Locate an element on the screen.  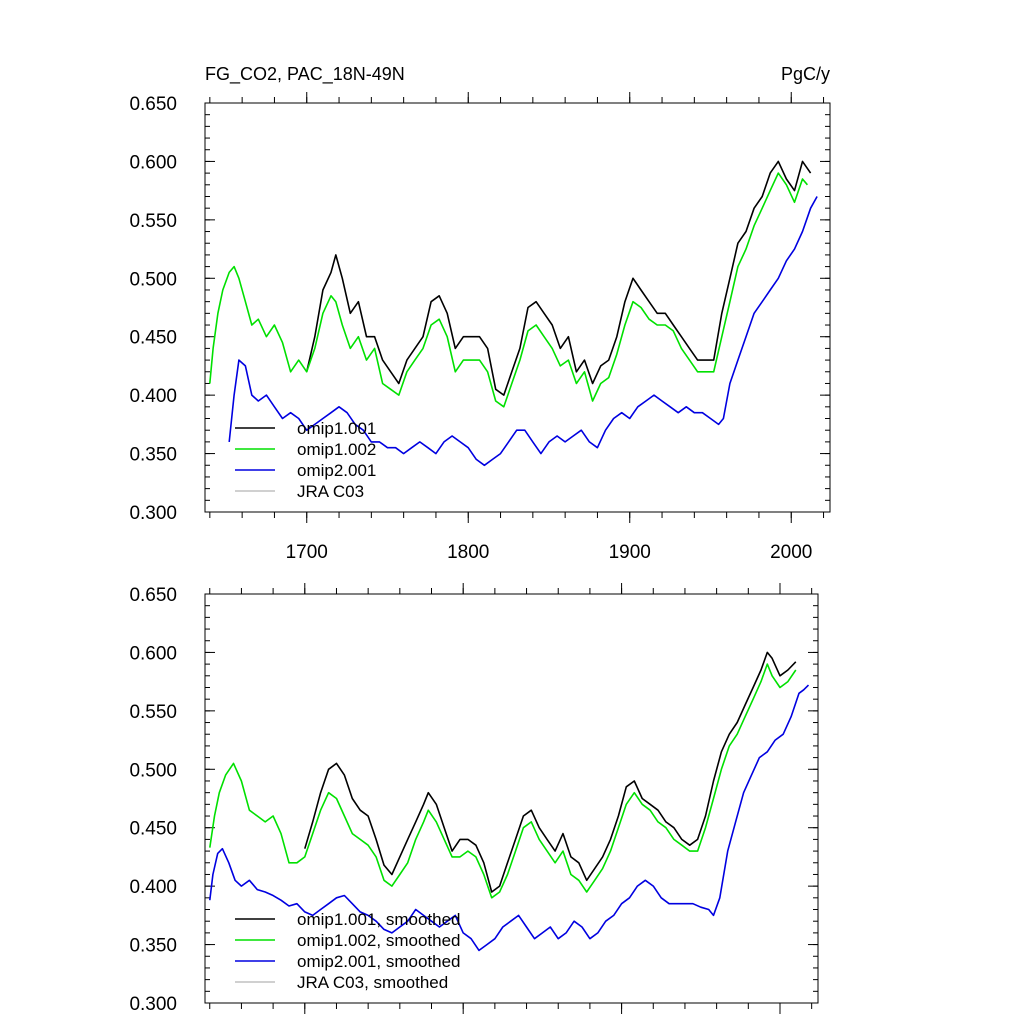
legend-label: omip1.001 is located at coordinates (336, 428).